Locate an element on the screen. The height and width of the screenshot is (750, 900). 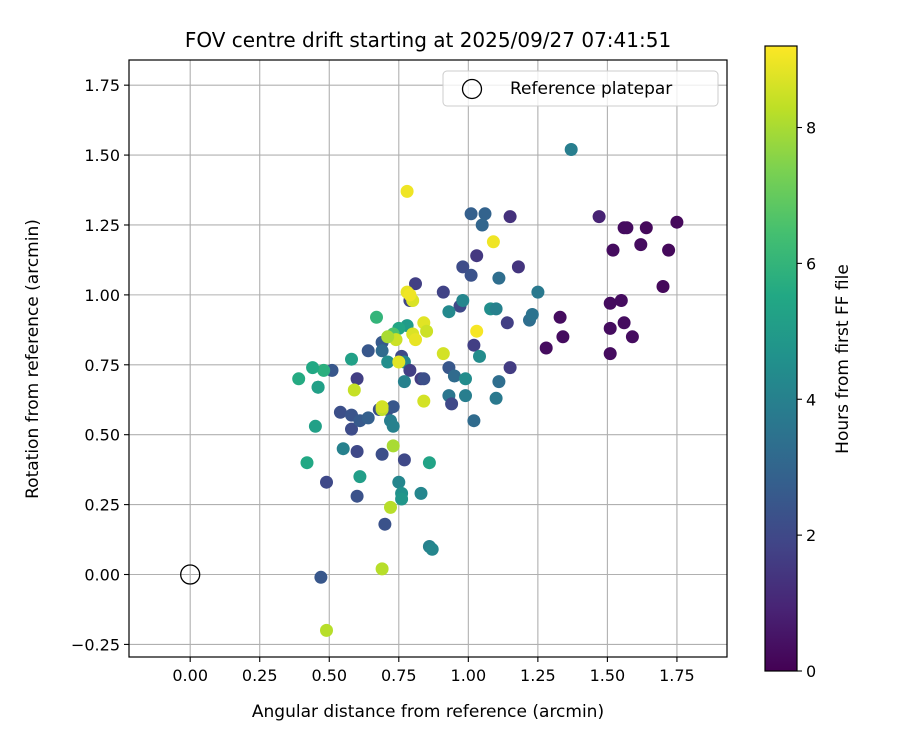
y-tick-label: 0.75 is located at coordinates (102, 365).